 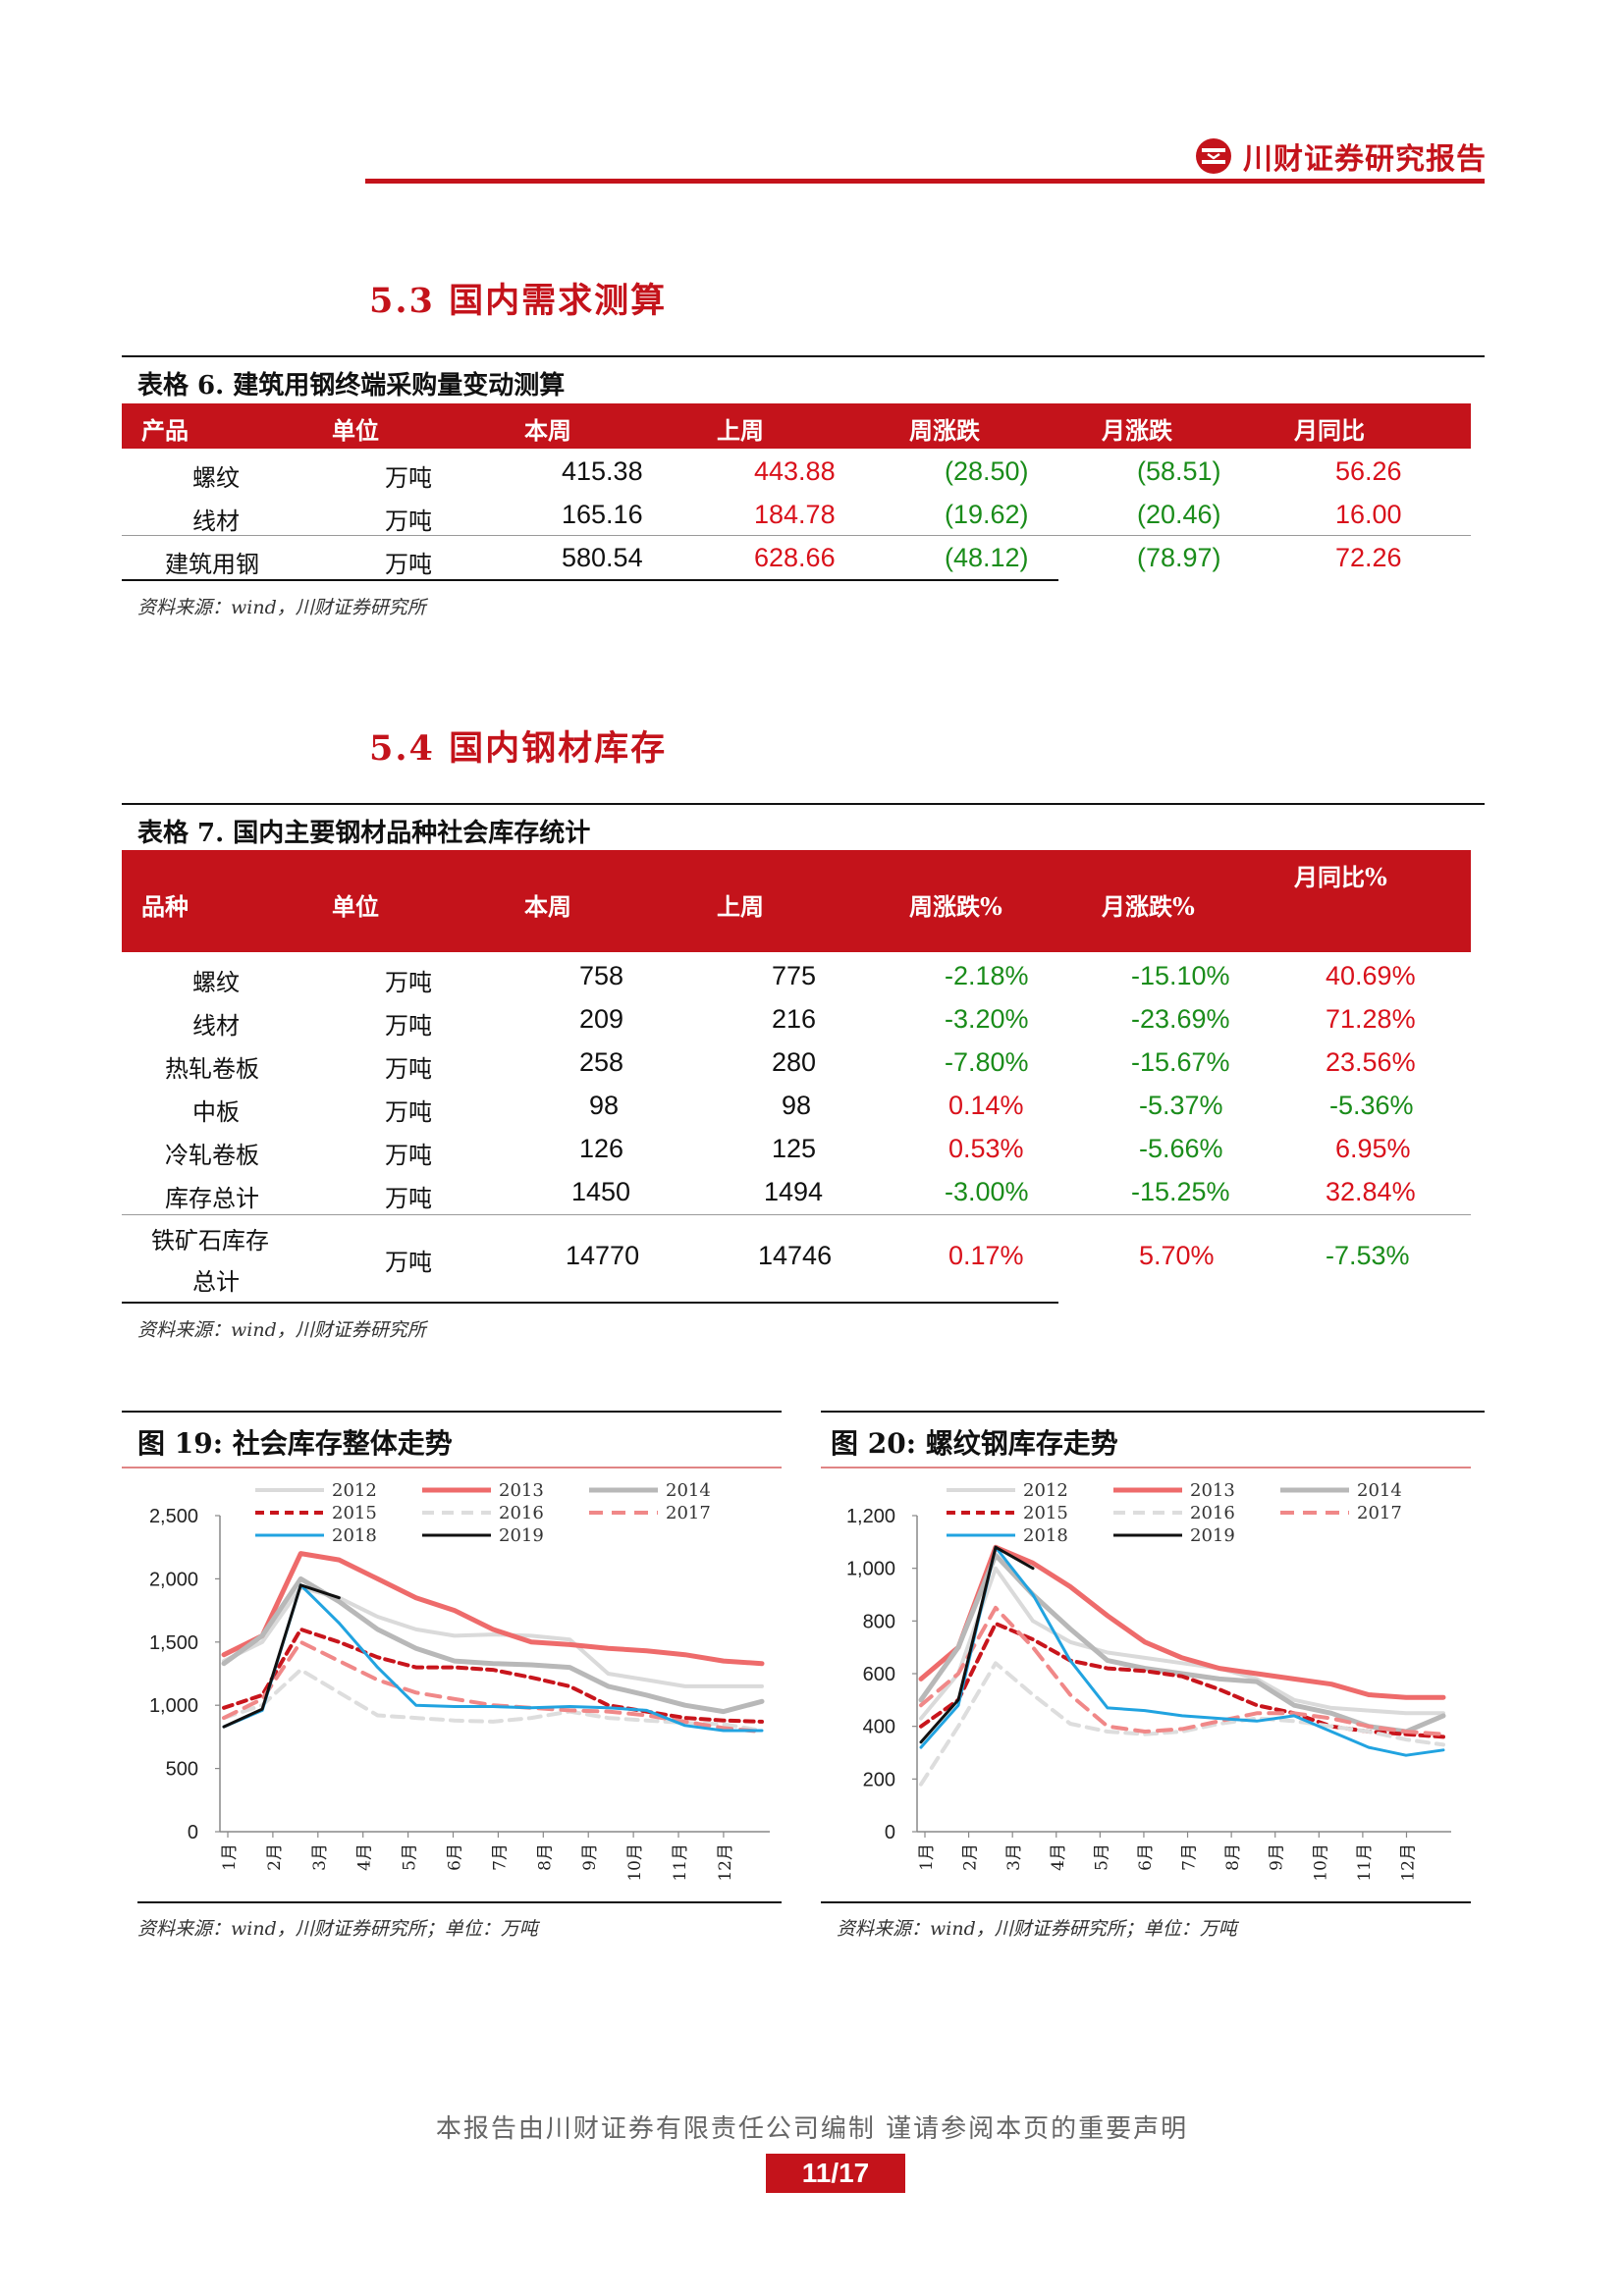 What do you see at coordinates (1148, 906) in the screenshot?
I see `table7-header-cell: 月涨跌%` at bounding box center [1148, 906].